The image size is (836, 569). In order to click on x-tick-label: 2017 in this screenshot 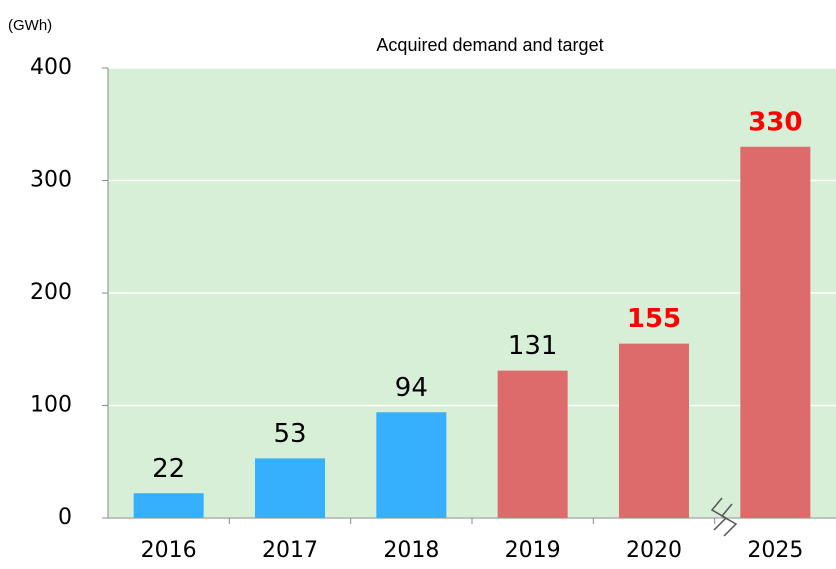, I will do `click(290, 550)`.